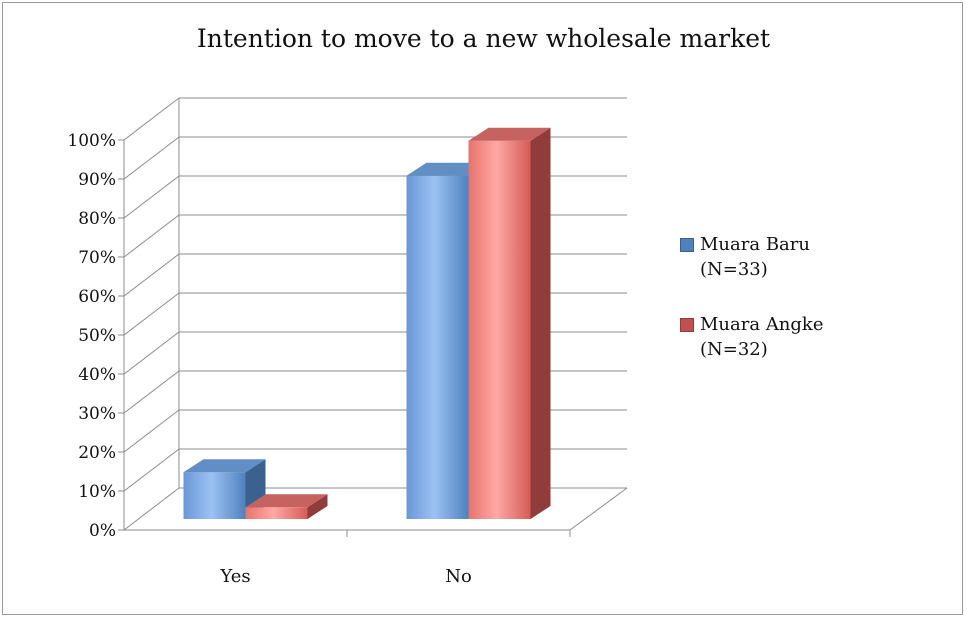  I want to click on legend-label-series-1: Muara Baru (N=33), so click(755, 257).